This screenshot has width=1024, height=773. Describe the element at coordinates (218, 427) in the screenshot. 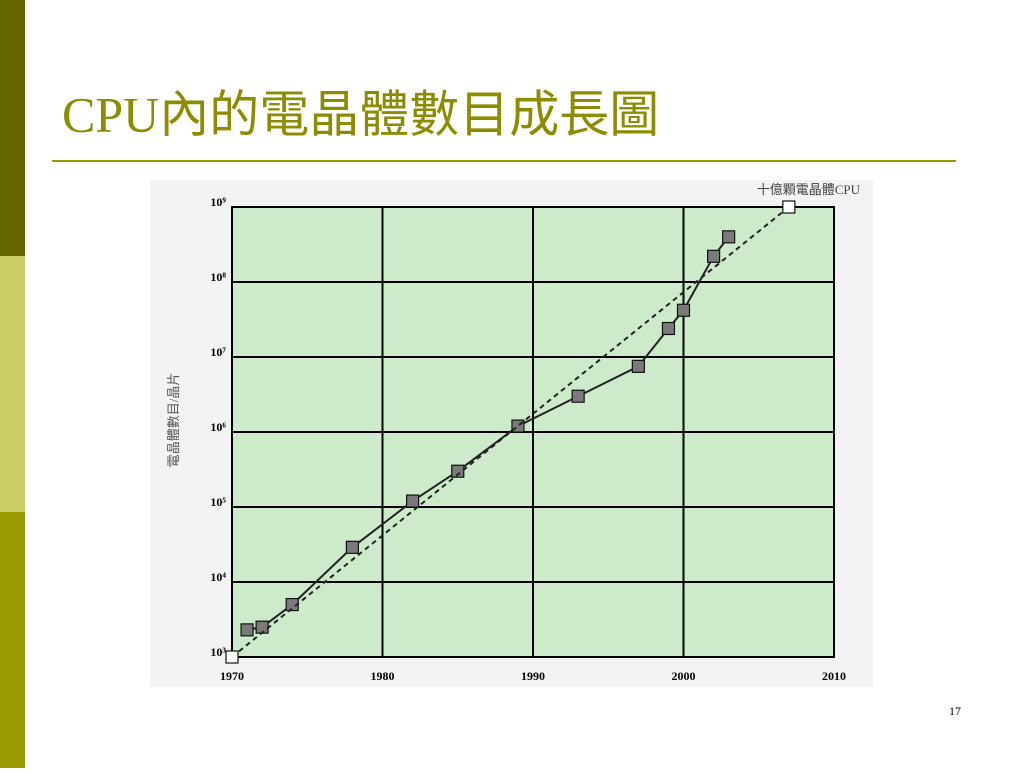

I see `y-tick-label: 10⁶` at that location.